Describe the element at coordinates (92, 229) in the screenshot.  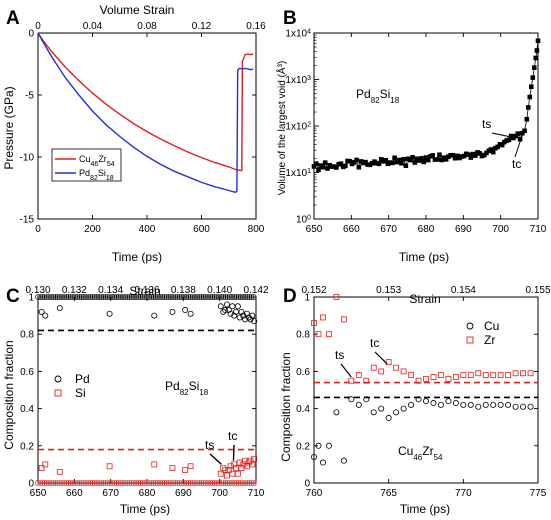
I see `panel-a-x-tick-label: 200` at that location.